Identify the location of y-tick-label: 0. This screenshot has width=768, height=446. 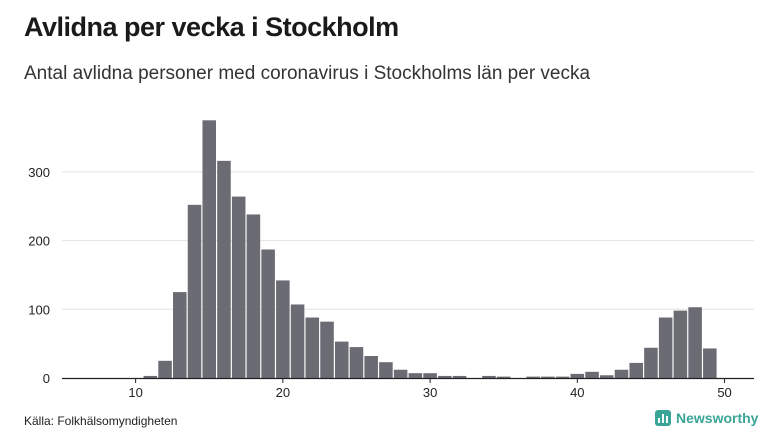
(46, 378).